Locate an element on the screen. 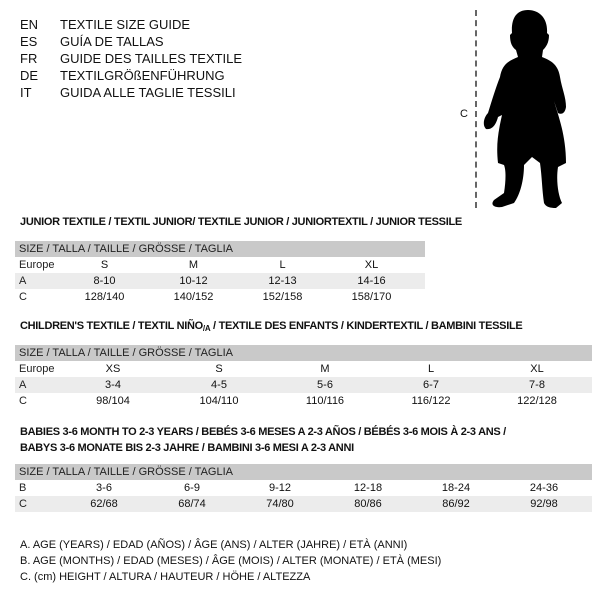 The height and width of the screenshot is (600, 600). table-cell: 3-4 is located at coordinates (113, 385).